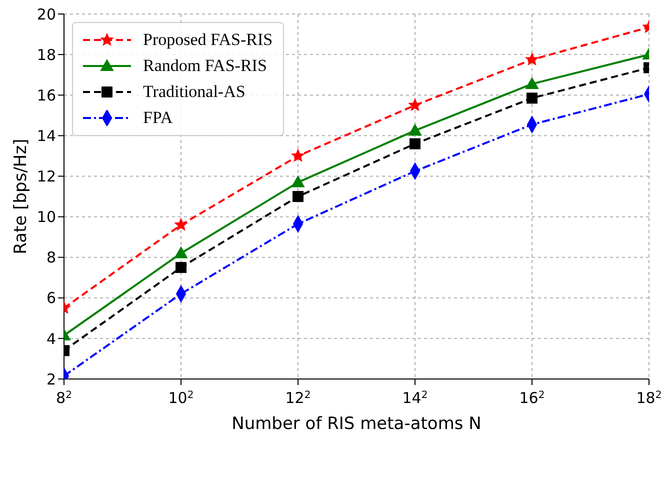  What do you see at coordinates (415, 398) in the screenshot?
I see `x-tick-label: 14$^{2}$` at bounding box center [415, 398].